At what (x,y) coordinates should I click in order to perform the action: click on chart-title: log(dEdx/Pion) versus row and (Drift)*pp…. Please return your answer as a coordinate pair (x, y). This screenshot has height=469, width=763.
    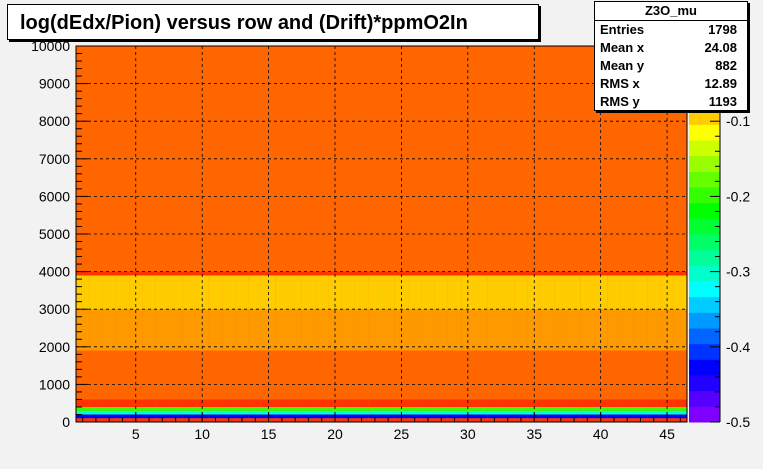
    Looking at the image, I should click on (273, 22).